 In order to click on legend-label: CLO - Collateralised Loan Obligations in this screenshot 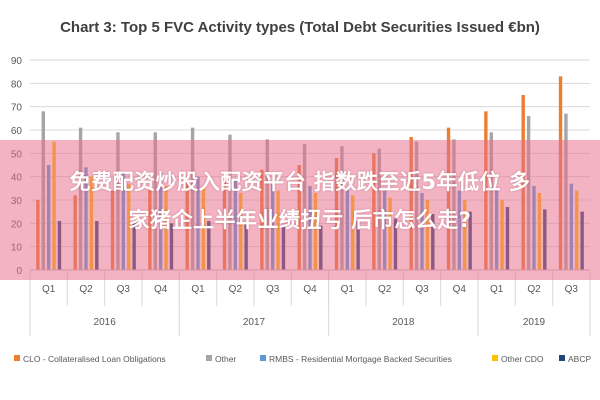, I will do `click(94, 359)`.